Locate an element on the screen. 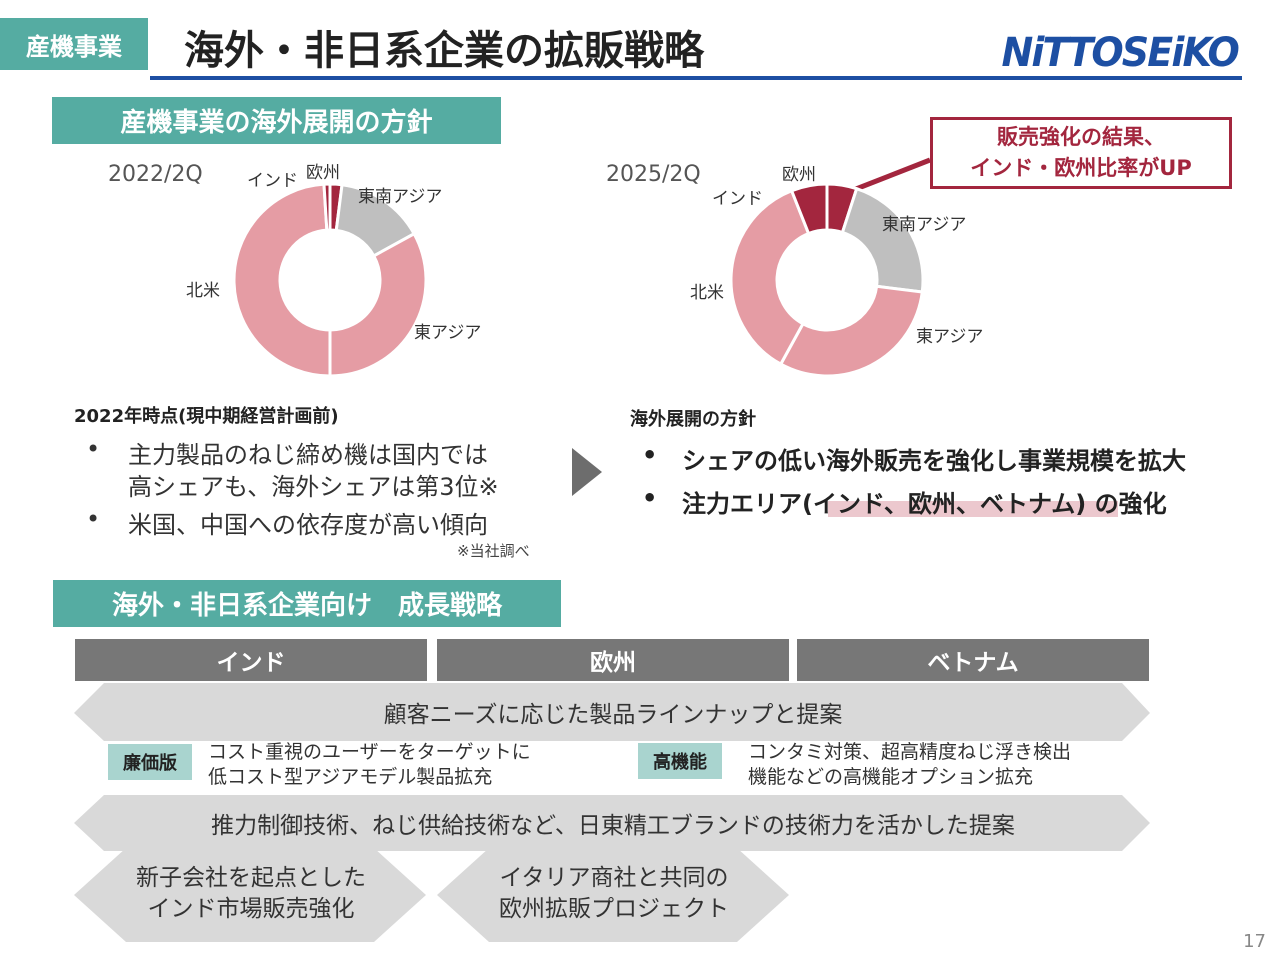 The width and height of the screenshot is (1280, 960). hex-arrow-india is located at coordinates (250, 895).